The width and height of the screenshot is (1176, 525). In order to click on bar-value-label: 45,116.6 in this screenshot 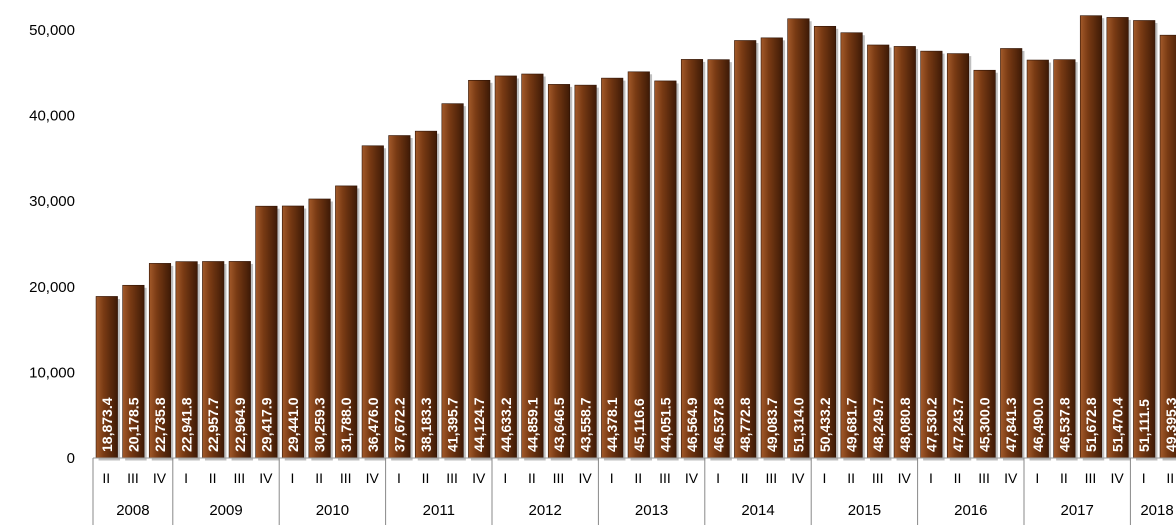, I will do `click(639, 425)`.